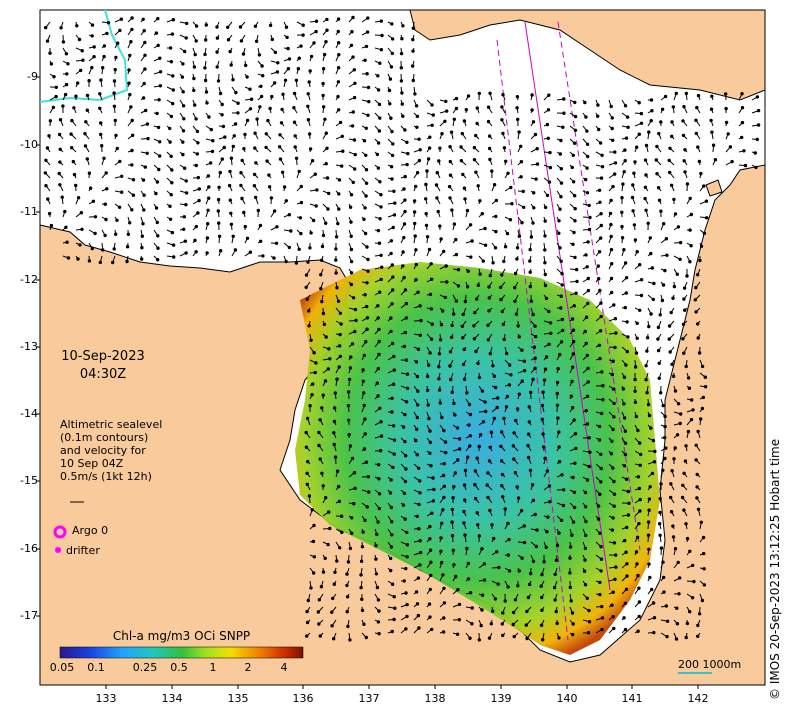 Image resolution: width=792 pixels, height=720 pixels. What do you see at coordinates (23, 548) in the screenshot?
I see `lat-tick-label: -16` at bounding box center [23, 548].